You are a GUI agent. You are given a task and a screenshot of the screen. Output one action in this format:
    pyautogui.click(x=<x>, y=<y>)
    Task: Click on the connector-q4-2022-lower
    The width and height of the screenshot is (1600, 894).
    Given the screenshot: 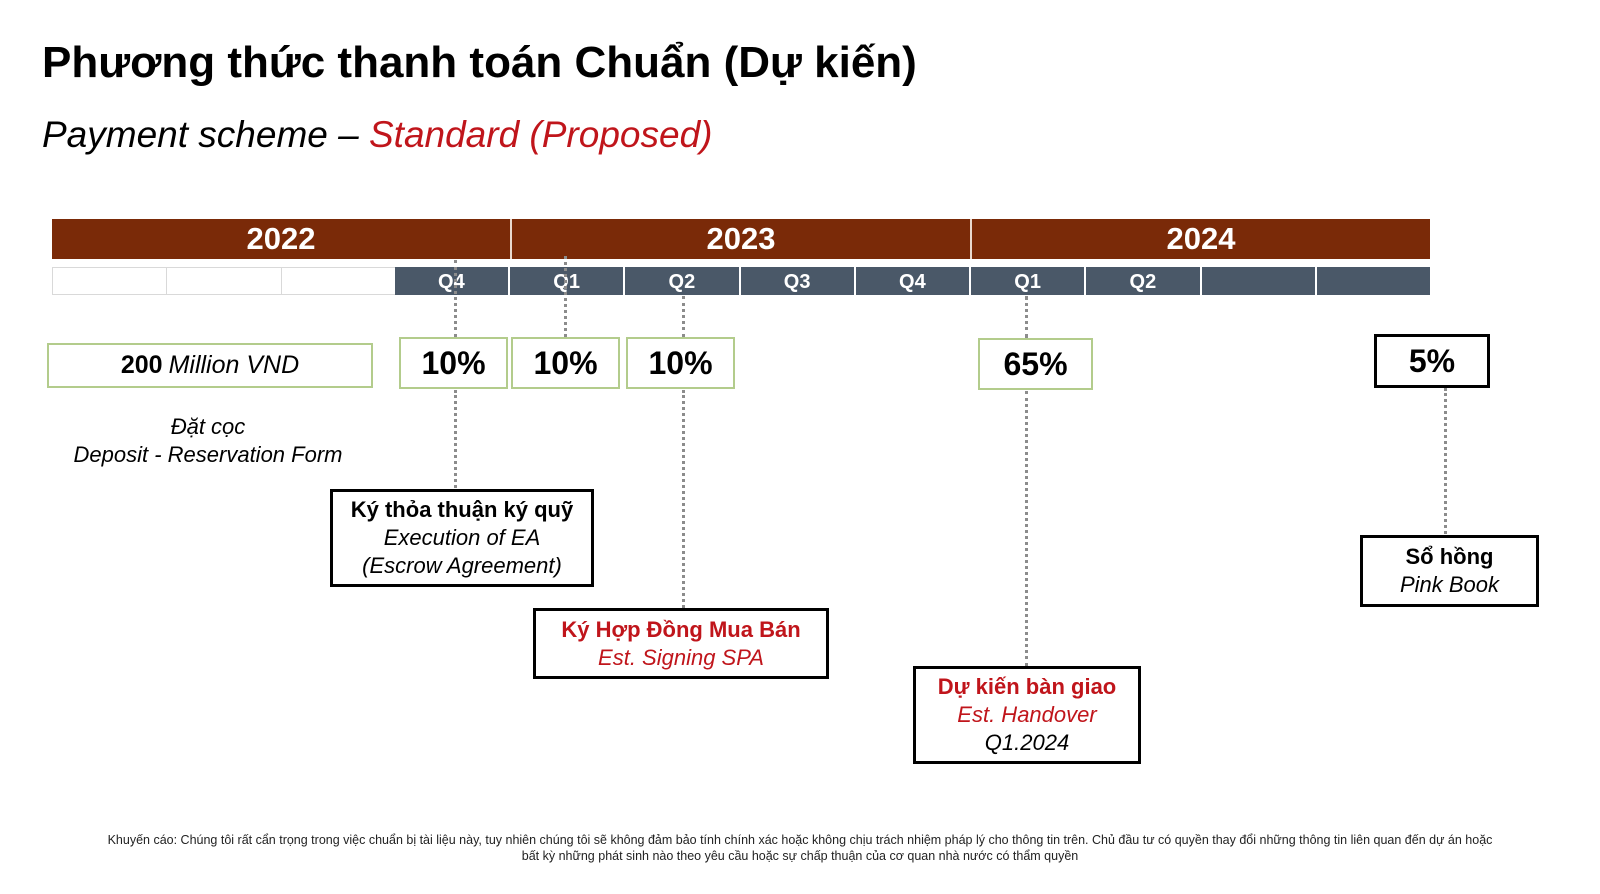 What is the action you would take?
    pyautogui.click(x=455, y=439)
    